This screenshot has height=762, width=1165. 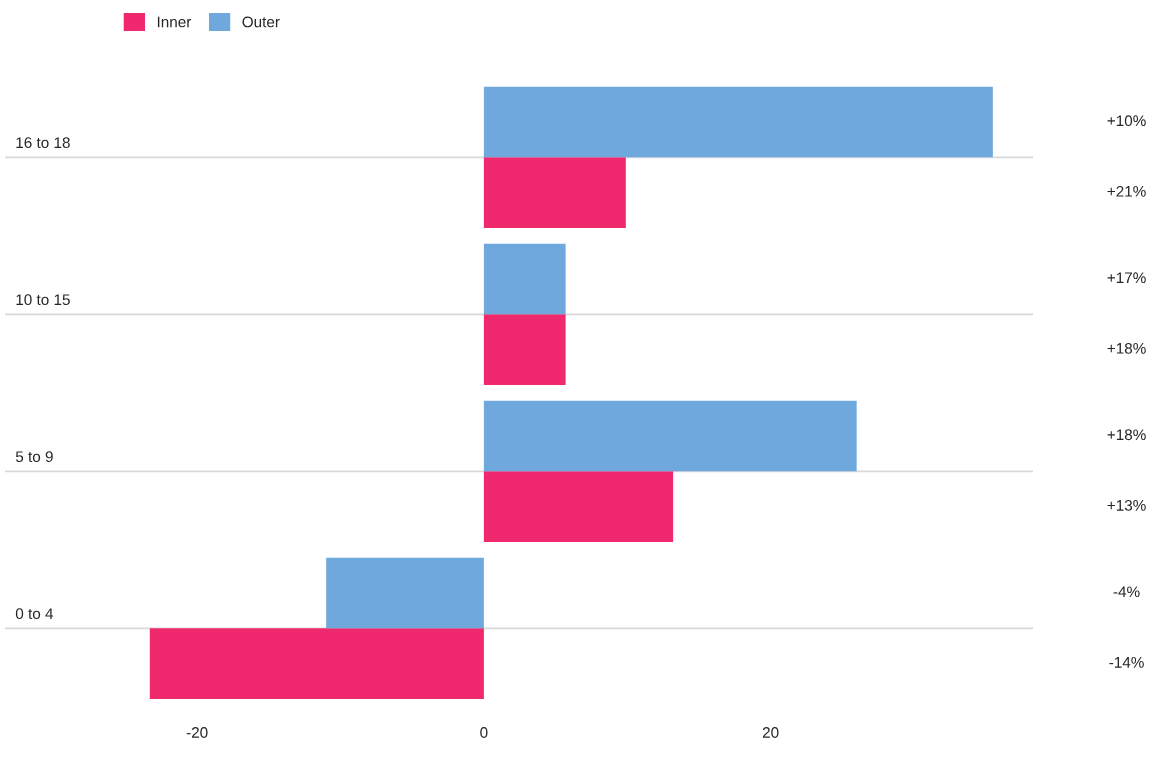 I want to click on text: +13%, so click(x=1126, y=505).